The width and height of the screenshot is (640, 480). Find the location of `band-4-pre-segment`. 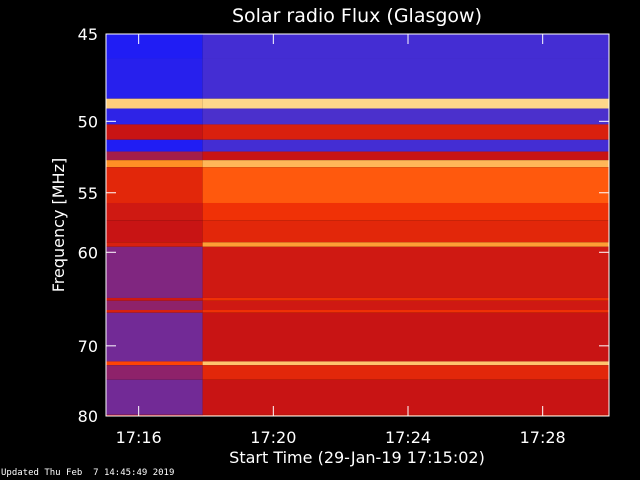

band-4-pre-segment is located at coordinates (154, 132).